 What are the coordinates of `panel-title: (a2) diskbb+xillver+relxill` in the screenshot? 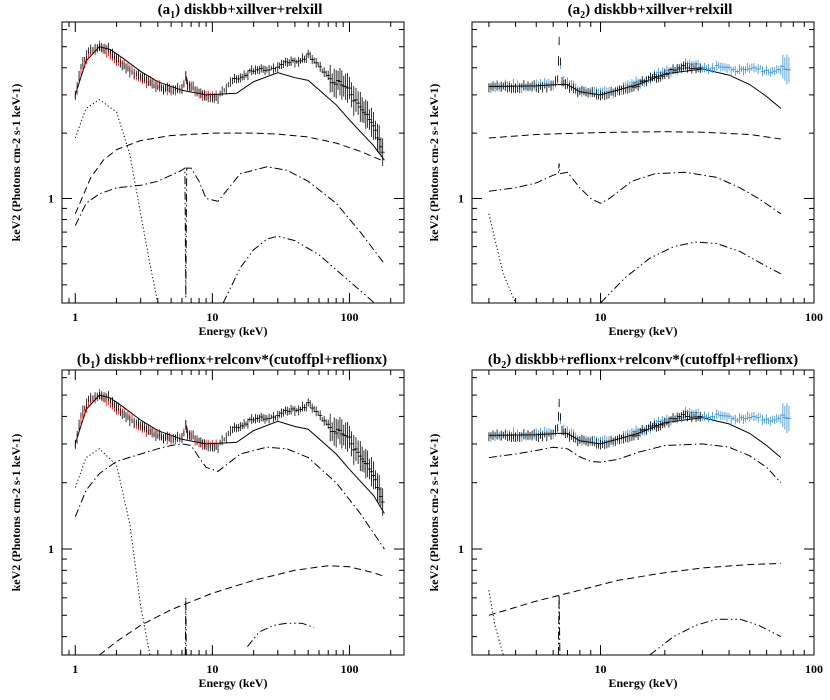 It's located at (650, 11).